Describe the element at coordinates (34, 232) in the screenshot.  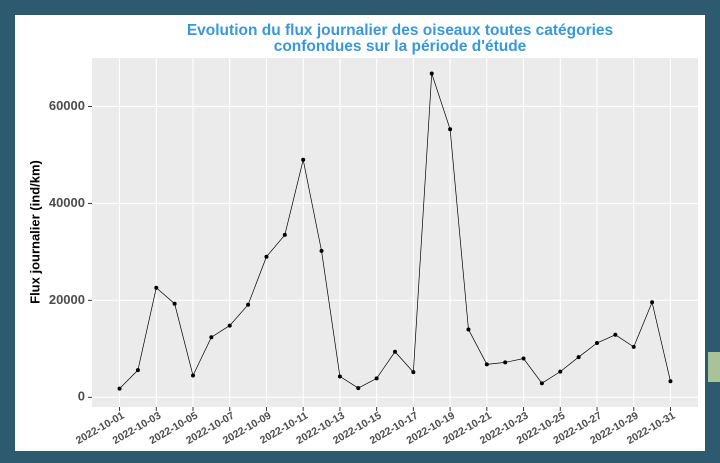
I see `y-axis-label: Flux journalier (ind/km)` at that location.